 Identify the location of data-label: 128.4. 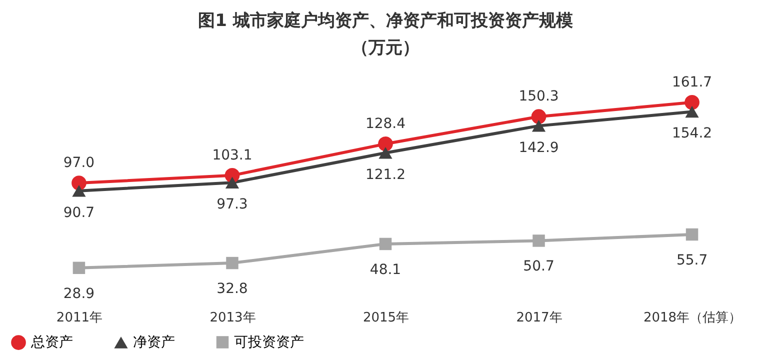
(385, 124).